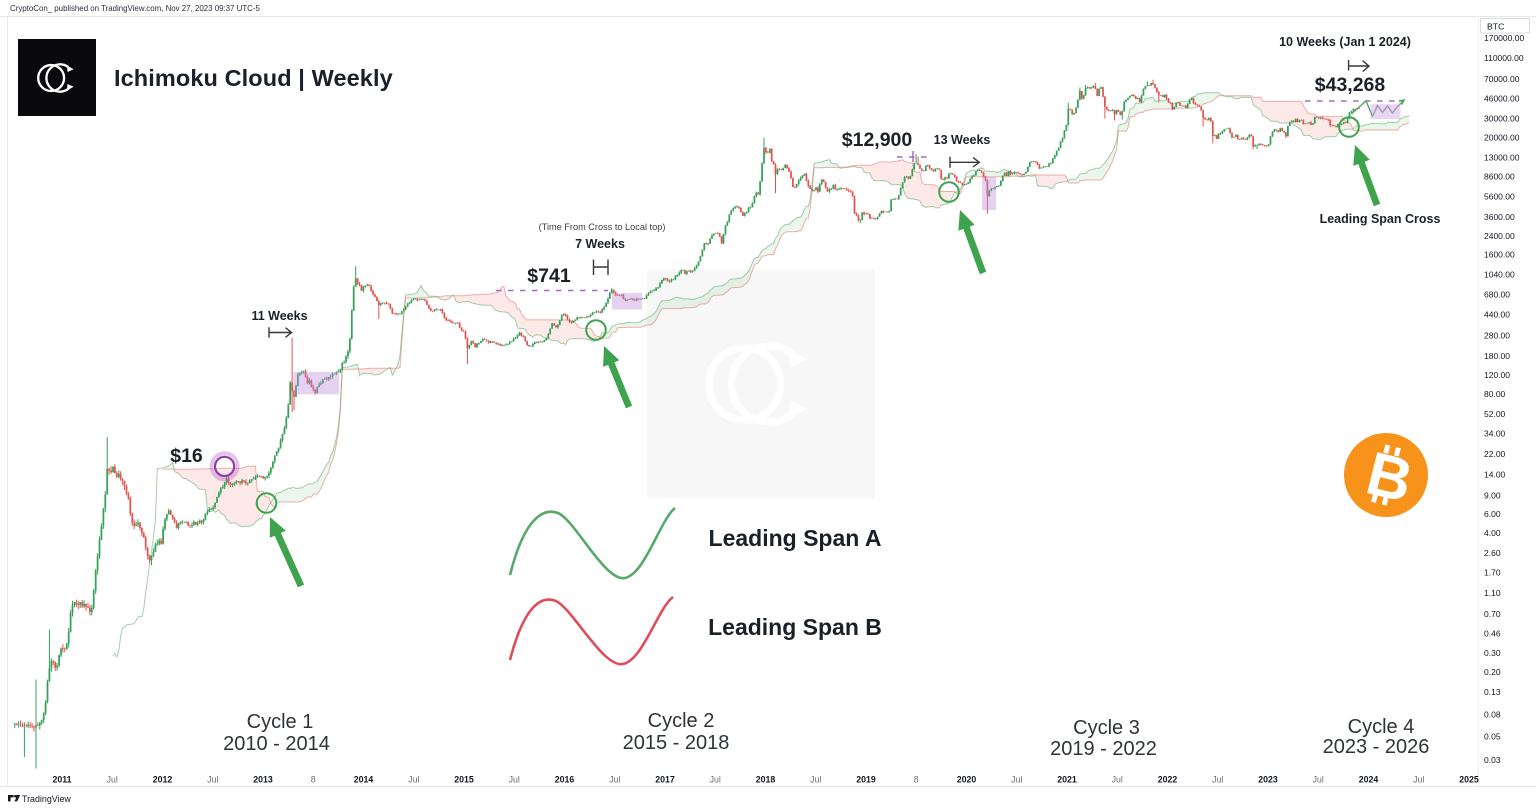 Image resolution: width=1536 pixels, height=810 pixels. I want to click on svg-text: 1040.00, so click(1499, 275).